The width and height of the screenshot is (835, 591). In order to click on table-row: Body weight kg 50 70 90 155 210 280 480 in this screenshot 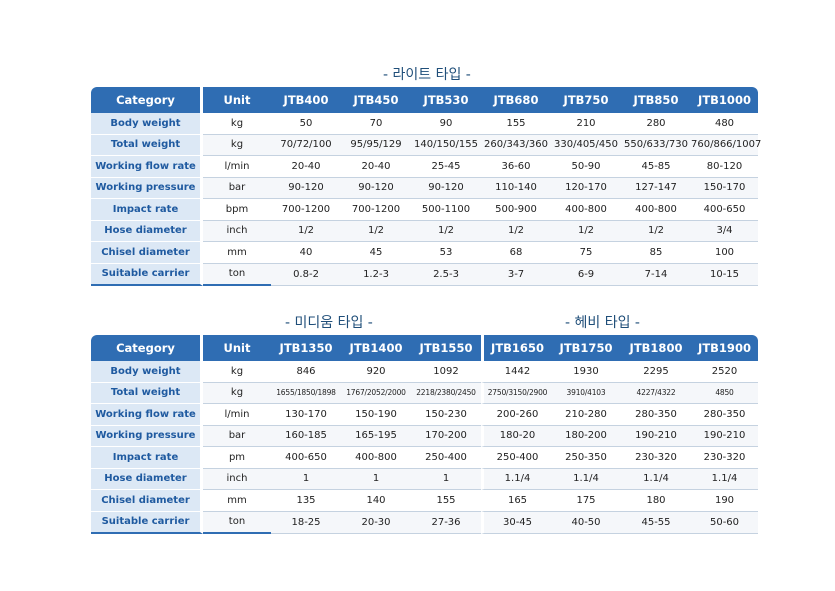, I will do `click(424, 124)`.